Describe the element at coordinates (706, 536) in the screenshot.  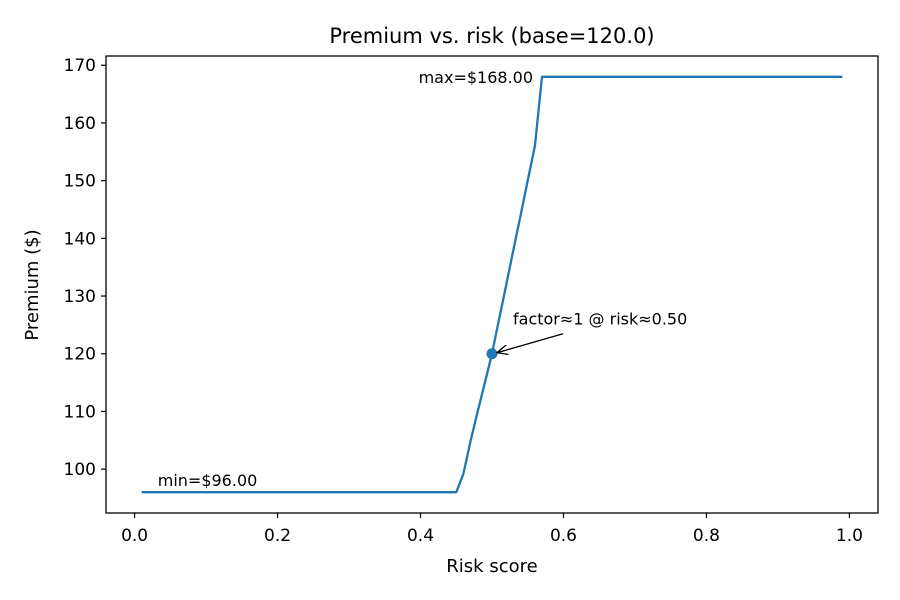
I see `x-tick-label: 0.8` at that location.